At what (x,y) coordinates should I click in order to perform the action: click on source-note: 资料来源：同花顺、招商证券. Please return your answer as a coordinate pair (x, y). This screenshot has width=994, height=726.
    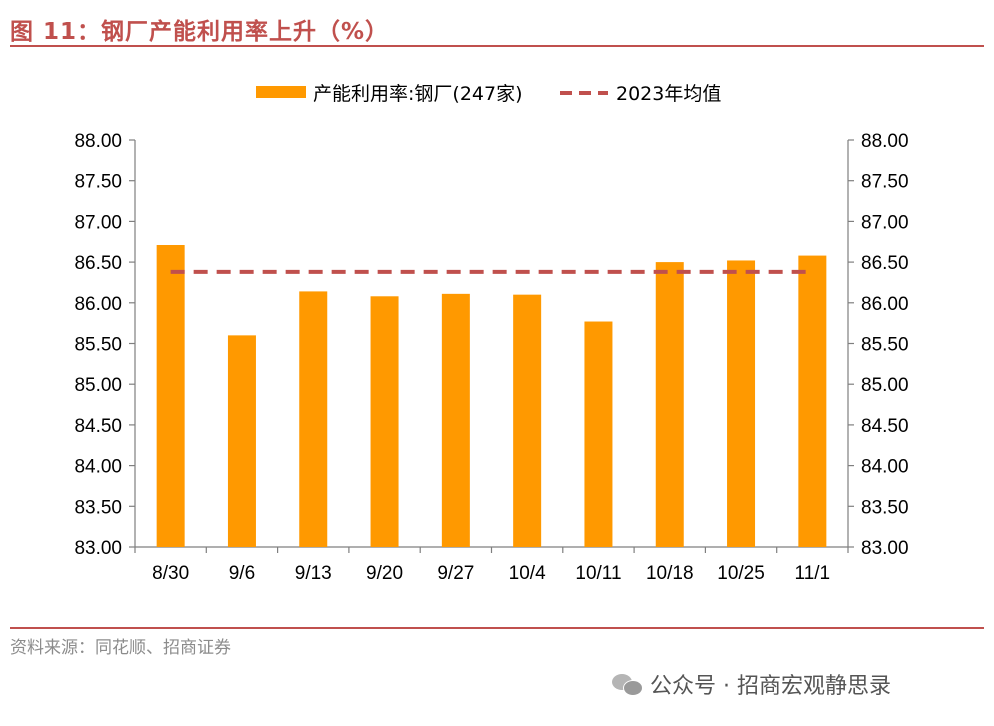
    Looking at the image, I should click on (120, 648).